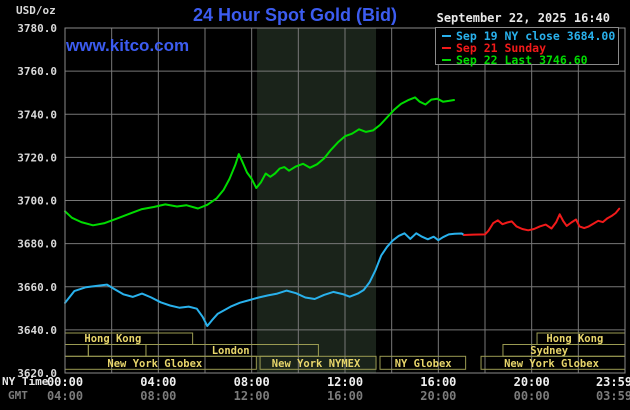 This screenshot has width=630, height=410. I want to click on x-axis-nytime-tick-label: 00:00, so click(65, 382).